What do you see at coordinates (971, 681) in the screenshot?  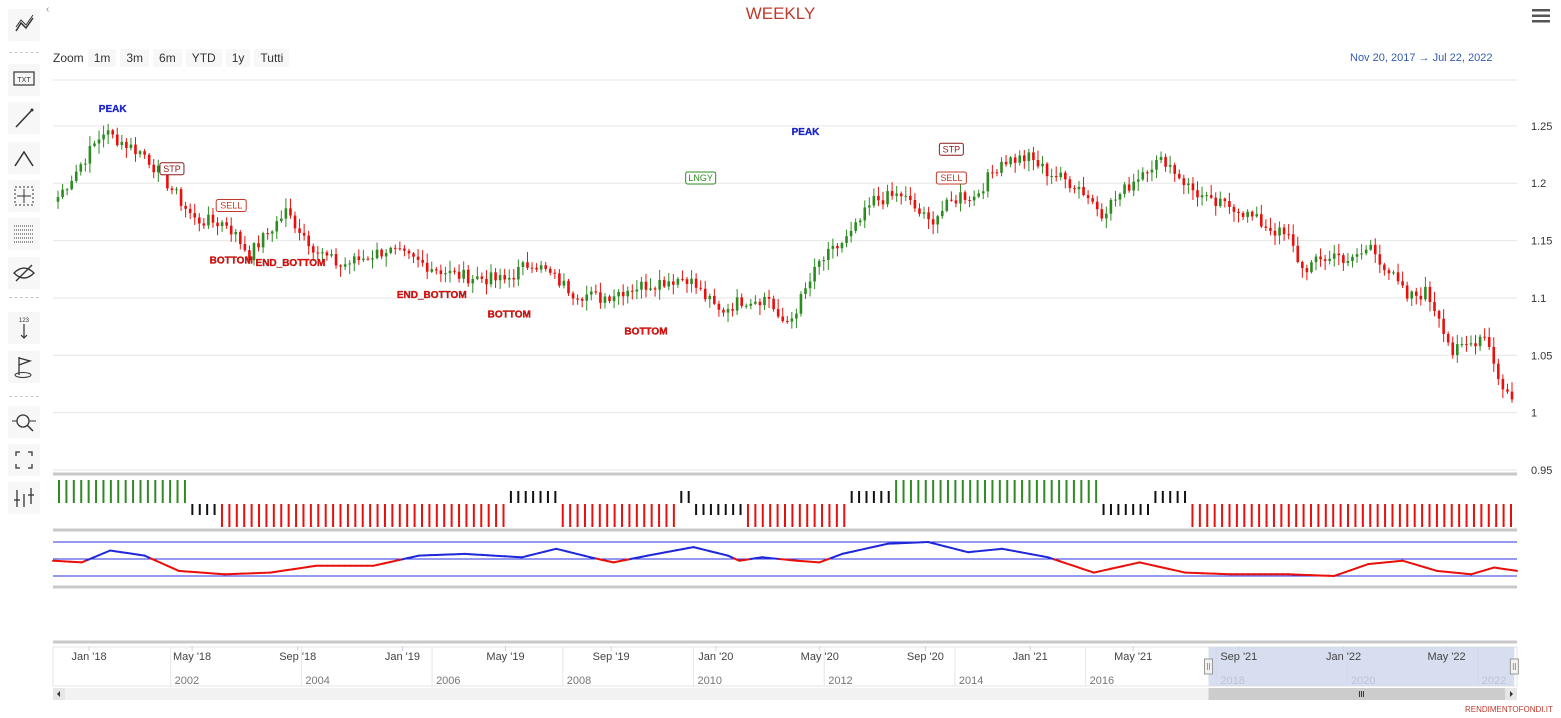 I see `navigator-tick-label: 2014` at bounding box center [971, 681].